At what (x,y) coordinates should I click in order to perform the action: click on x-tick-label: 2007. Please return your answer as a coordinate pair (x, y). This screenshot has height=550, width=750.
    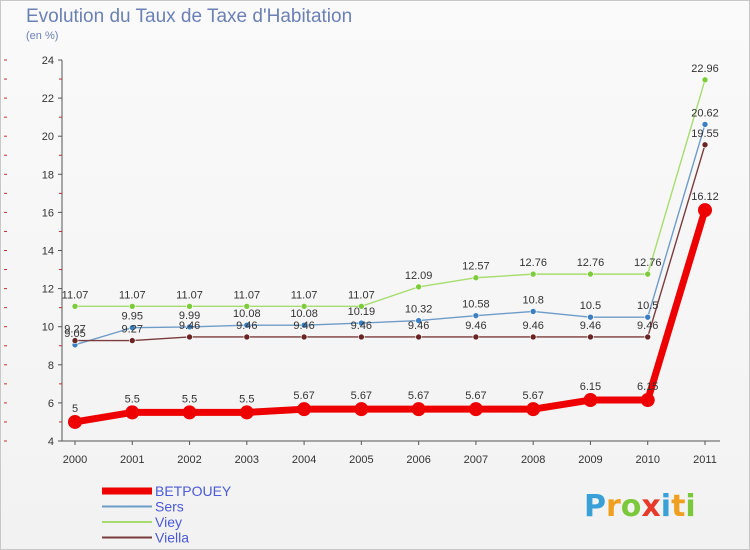
    Looking at the image, I should click on (476, 460).